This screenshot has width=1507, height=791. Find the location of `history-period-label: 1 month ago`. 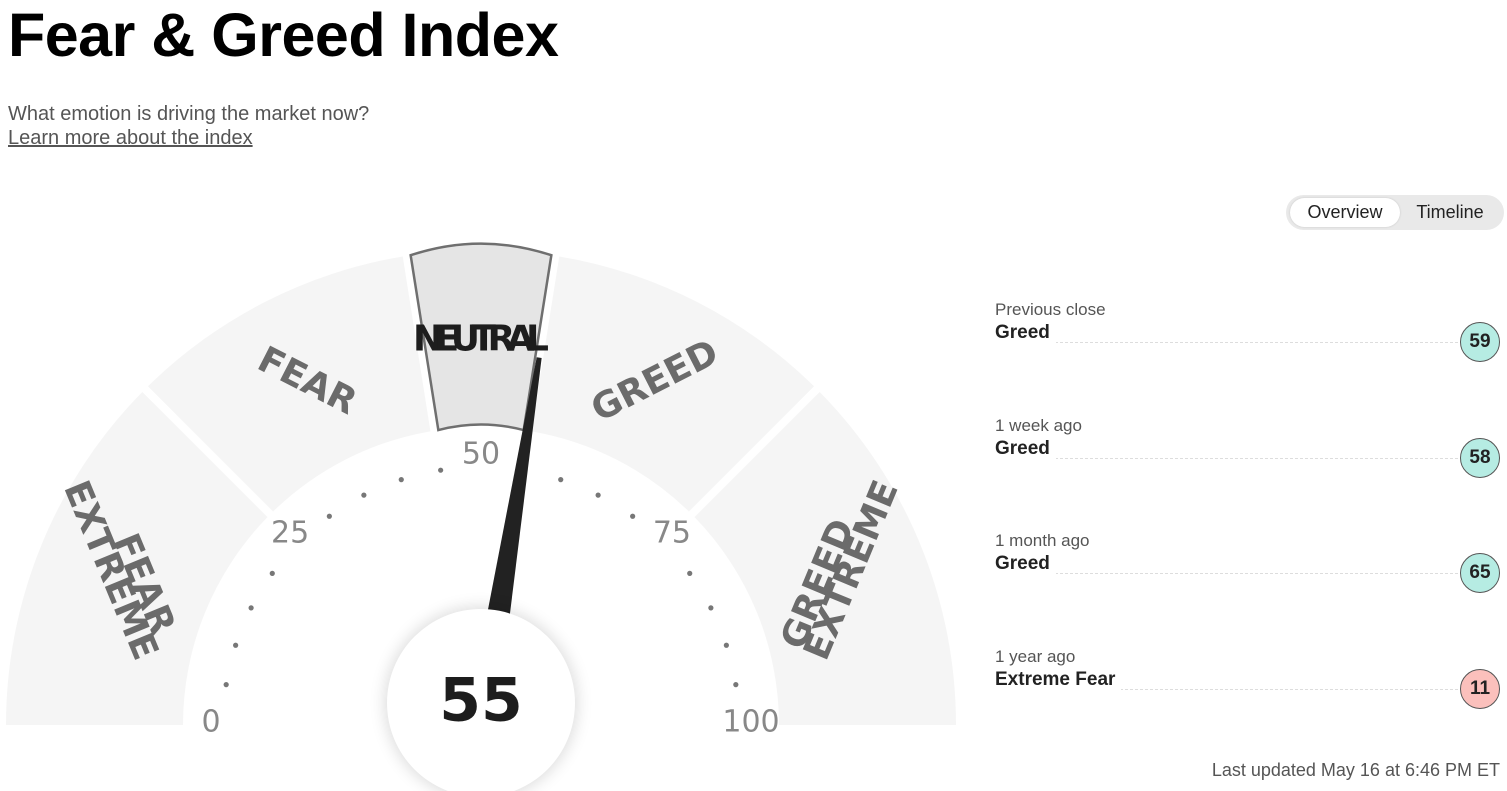

history-period-label: 1 month ago is located at coordinates (1042, 540).